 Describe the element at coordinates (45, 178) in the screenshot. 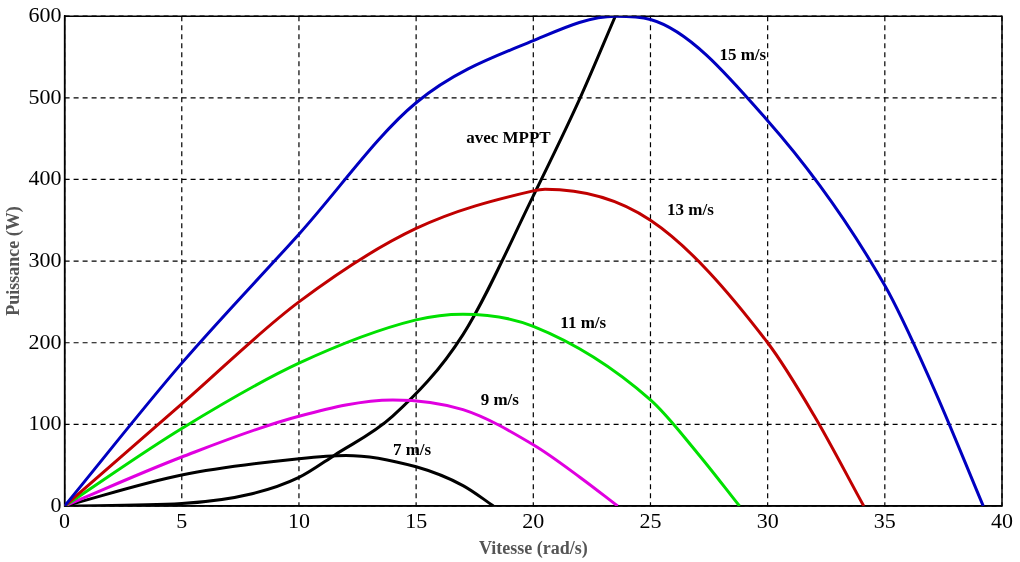

I see `y-tick-label: 400` at that location.